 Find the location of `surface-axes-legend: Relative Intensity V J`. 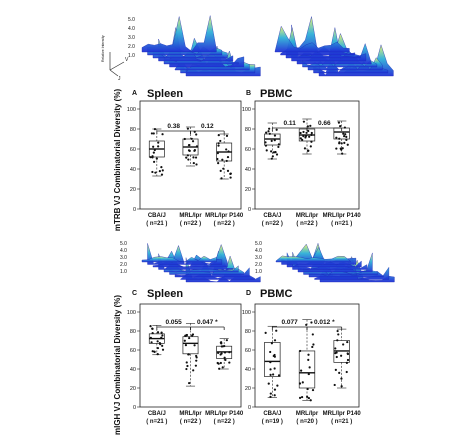

surface-axes-legend: Relative Intensity V J is located at coordinates (115, 58).